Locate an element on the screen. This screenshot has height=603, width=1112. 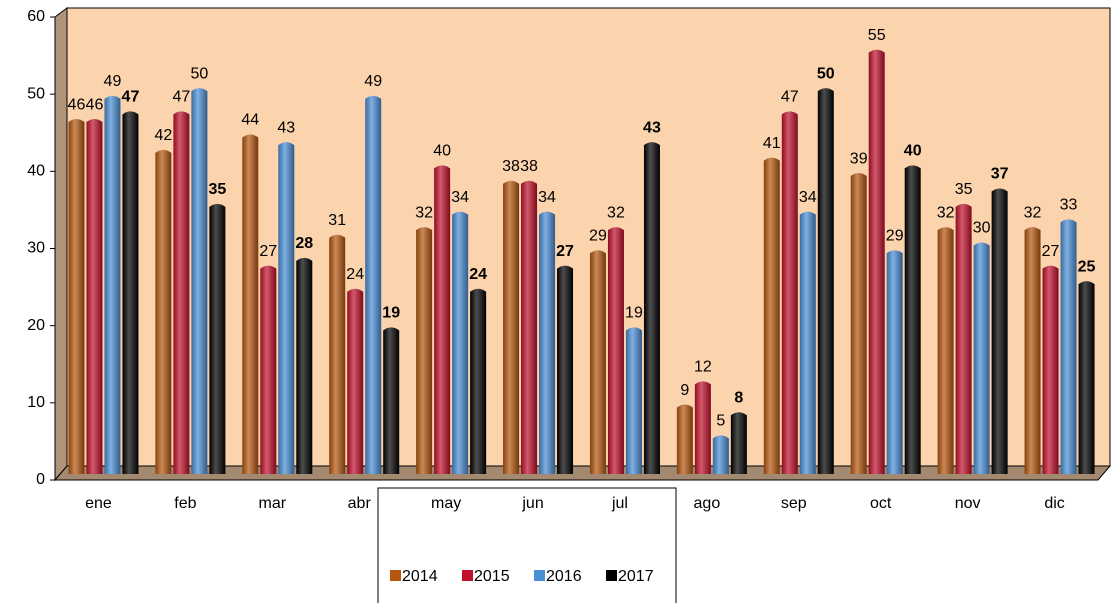
legend-label: 2014 is located at coordinates (420, 576).